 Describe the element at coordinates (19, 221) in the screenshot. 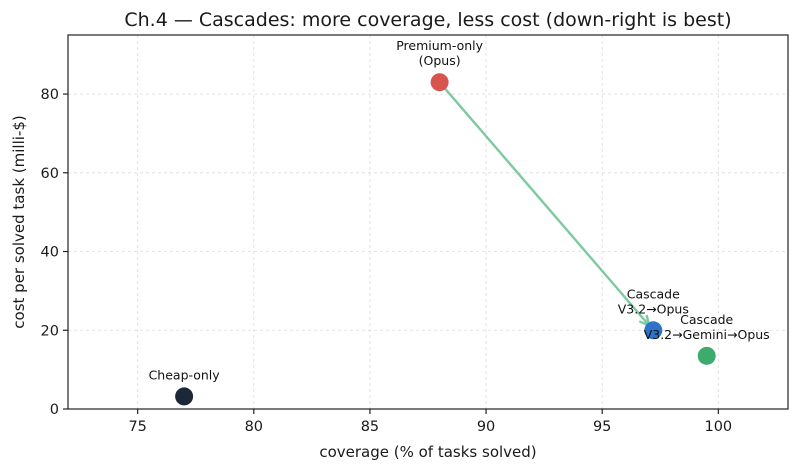

I see `y-axis-label: cost per solved task (milli-$)` at that location.